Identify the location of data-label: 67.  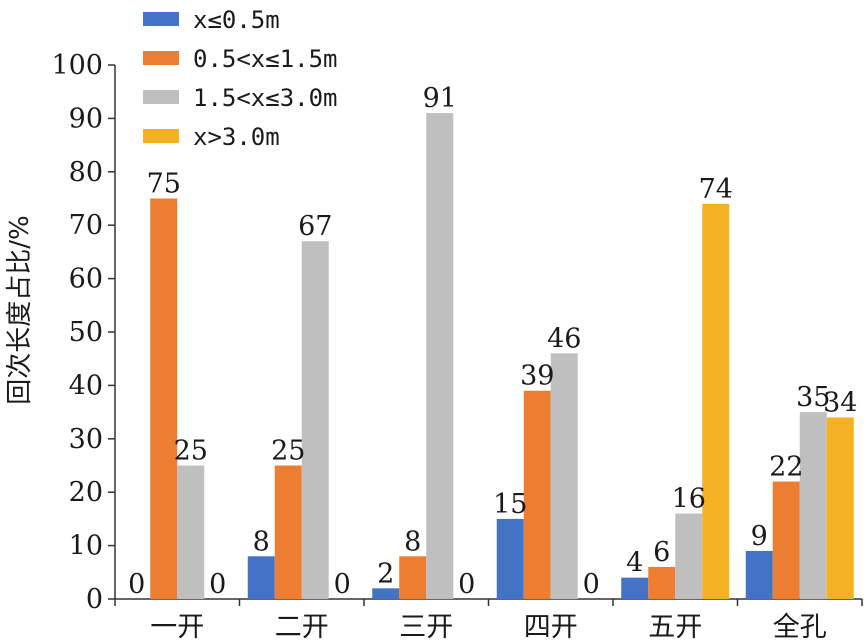
(315, 226).